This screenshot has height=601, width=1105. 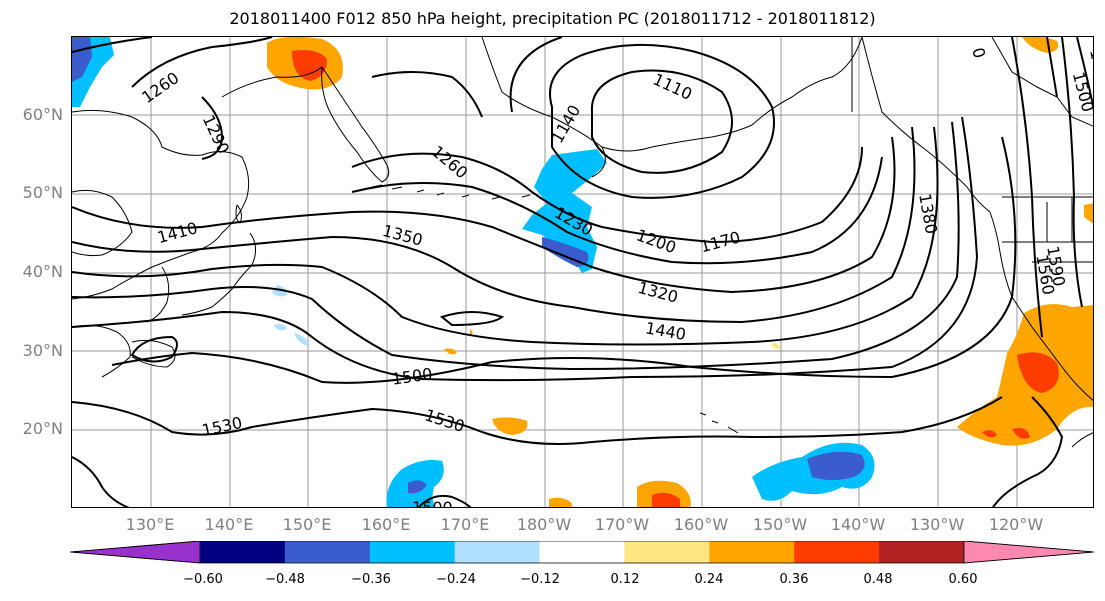 I want to click on lon-label-120w: 120°W, so click(x=1016, y=524).